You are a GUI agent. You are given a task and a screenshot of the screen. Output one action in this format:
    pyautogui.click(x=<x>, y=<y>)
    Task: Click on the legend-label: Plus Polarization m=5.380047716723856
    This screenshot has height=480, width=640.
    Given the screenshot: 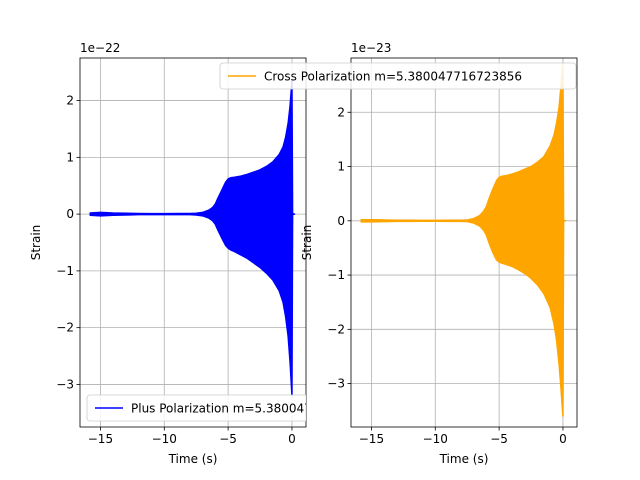 What is the action you would take?
    pyautogui.click(x=256, y=409)
    